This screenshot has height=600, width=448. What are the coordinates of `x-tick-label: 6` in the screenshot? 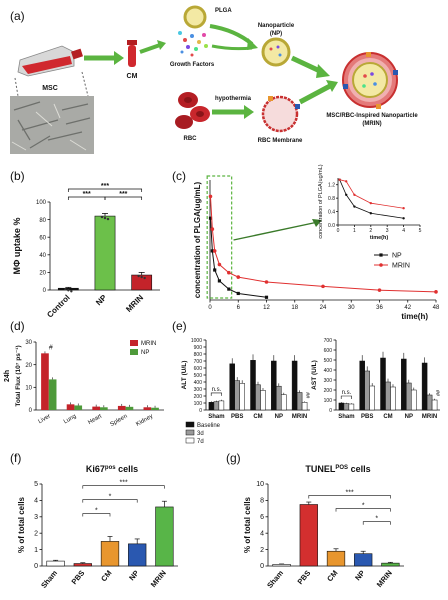 It's located at (239, 308).